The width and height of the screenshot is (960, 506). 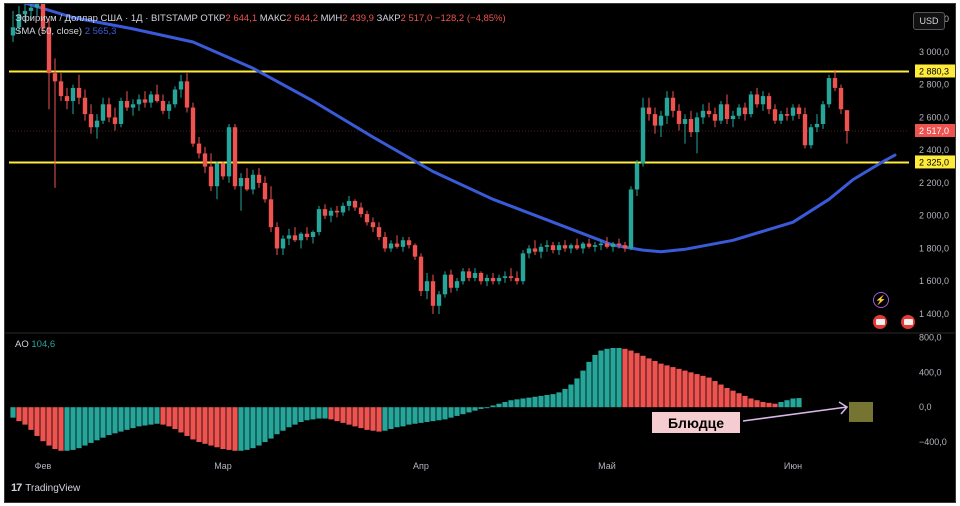 What do you see at coordinates (65, 31) in the screenshot?
I see `sma-legend: SMA (50, close) 2 565,3` at bounding box center [65, 31].